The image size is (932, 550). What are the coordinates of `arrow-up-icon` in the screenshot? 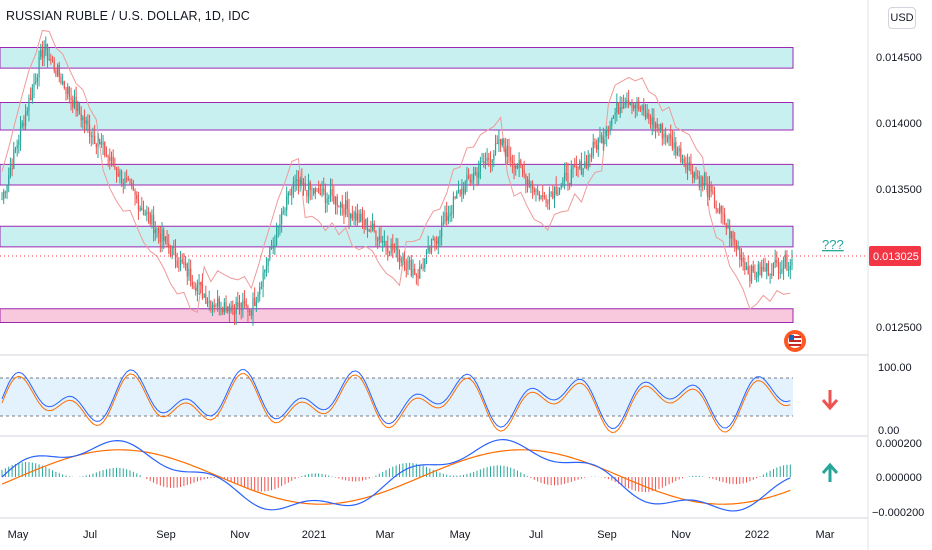 It's located at (830, 472).